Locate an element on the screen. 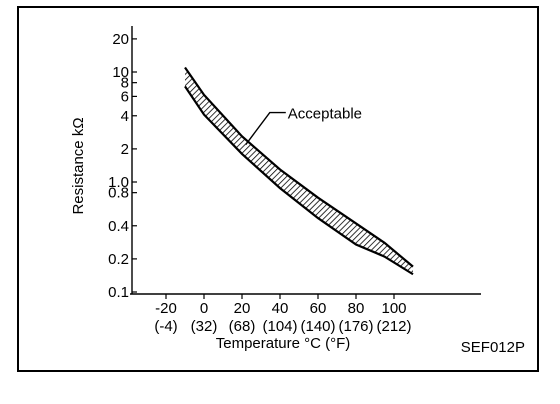 The height and width of the screenshot is (404, 560). y-axis-title: Resistance kΩ is located at coordinates (78, 165).